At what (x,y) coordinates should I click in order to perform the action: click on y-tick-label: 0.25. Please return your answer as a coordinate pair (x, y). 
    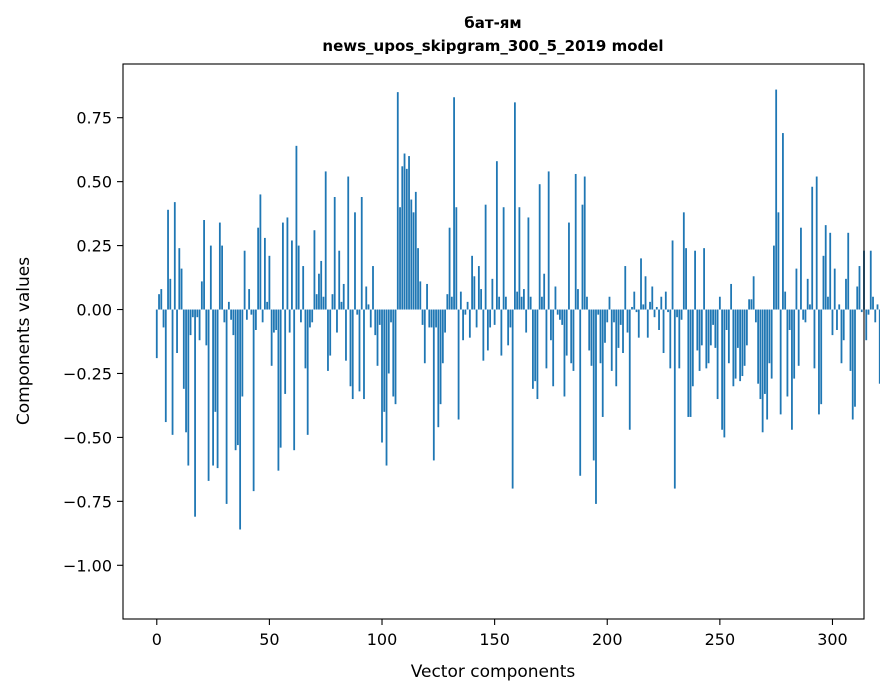
    Looking at the image, I should click on (94, 246).